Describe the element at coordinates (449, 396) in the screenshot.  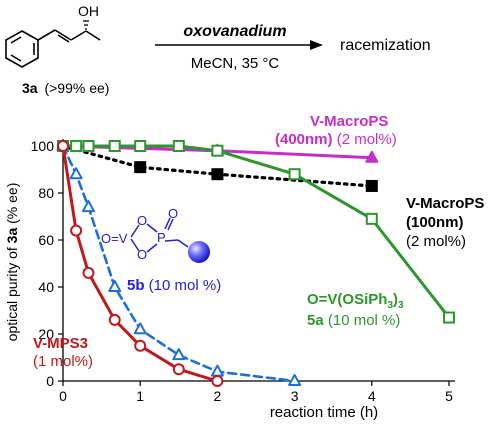
I see `x-tick-label: 5` at that location.